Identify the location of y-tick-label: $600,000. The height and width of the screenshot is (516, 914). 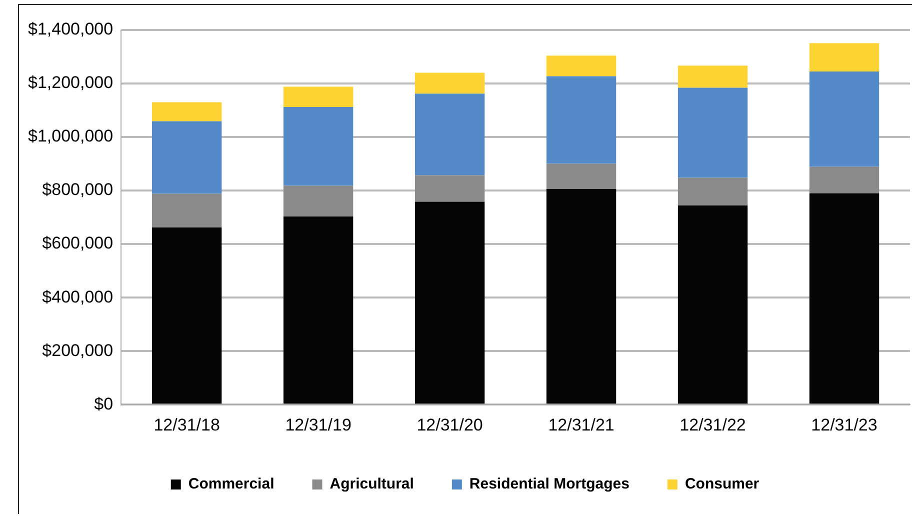
(78, 243).